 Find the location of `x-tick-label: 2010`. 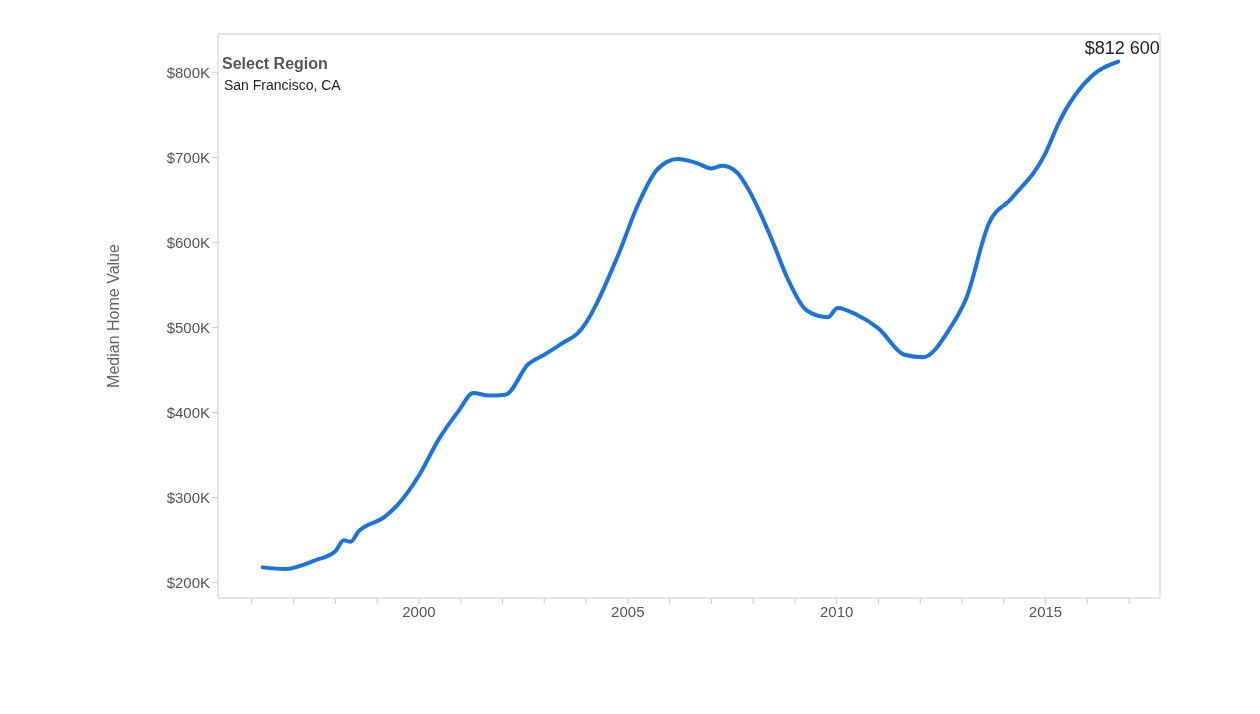

x-tick-label: 2010 is located at coordinates (836, 611).